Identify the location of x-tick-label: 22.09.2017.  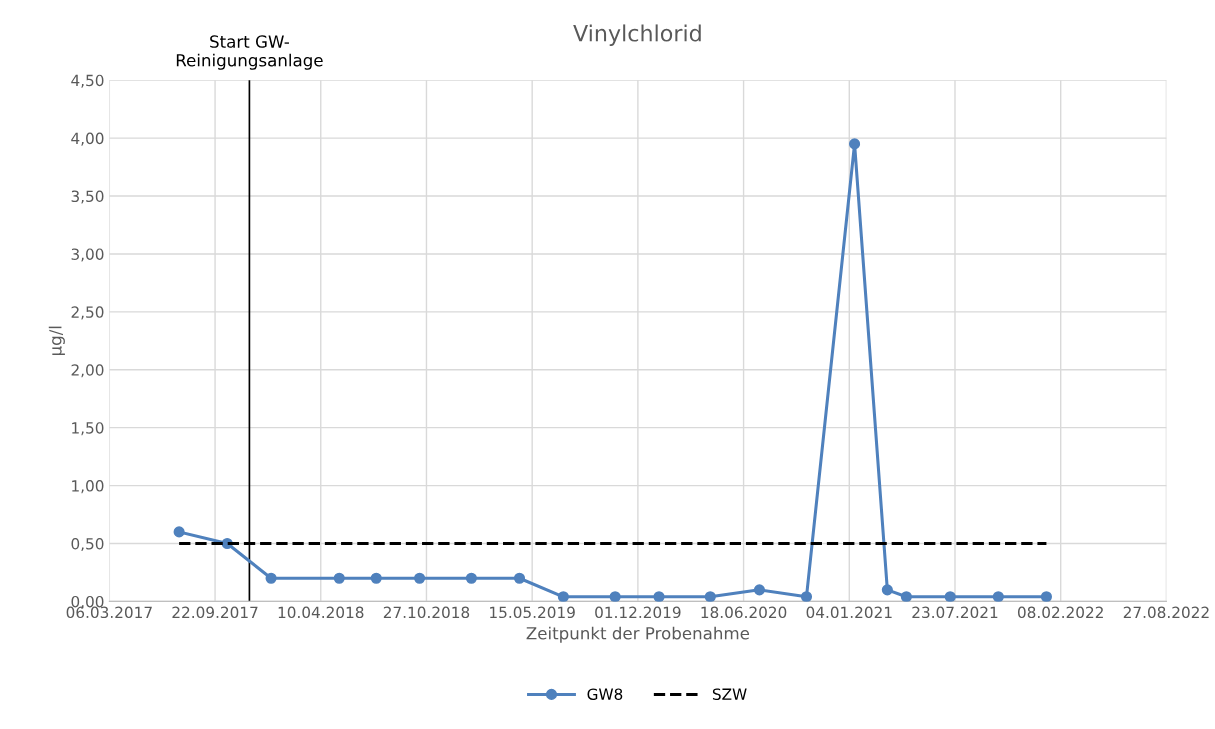
(215, 612).